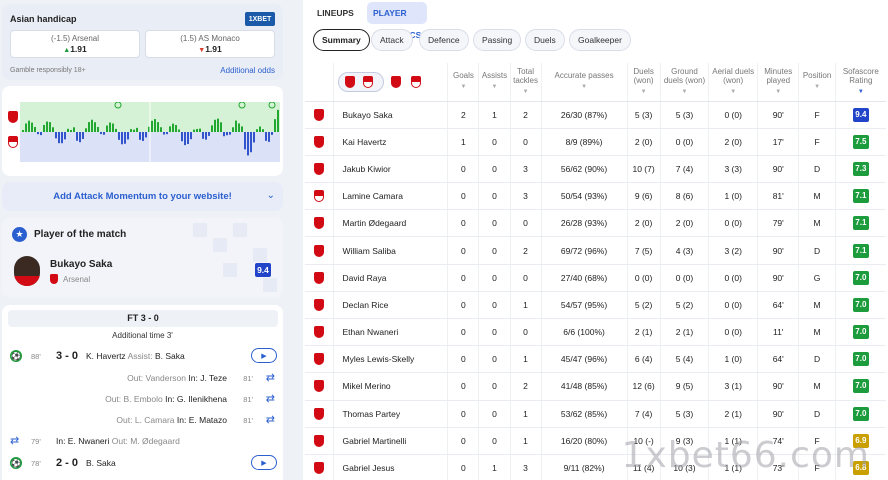  I want to click on stat-ground: 5 (4), so click(684, 359).